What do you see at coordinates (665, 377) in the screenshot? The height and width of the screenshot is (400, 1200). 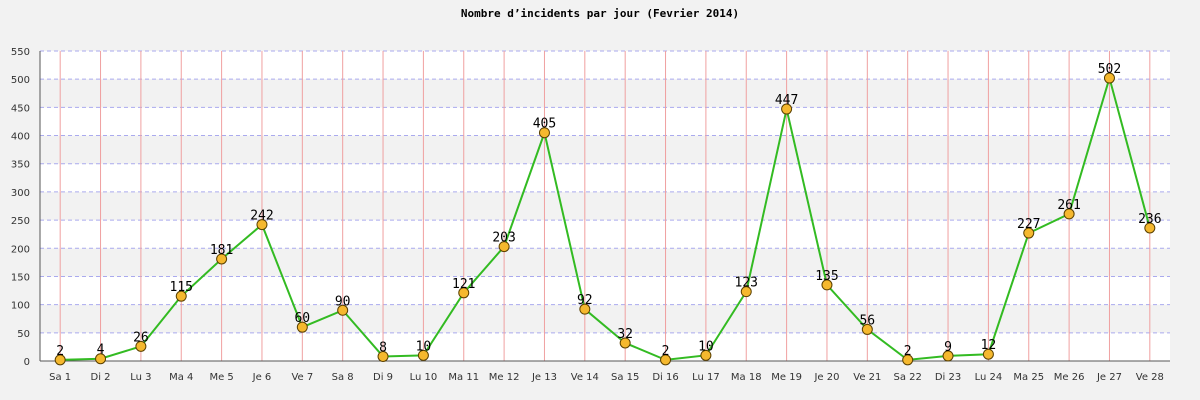 I see `x-tick-label: Di 16` at bounding box center [665, 377].